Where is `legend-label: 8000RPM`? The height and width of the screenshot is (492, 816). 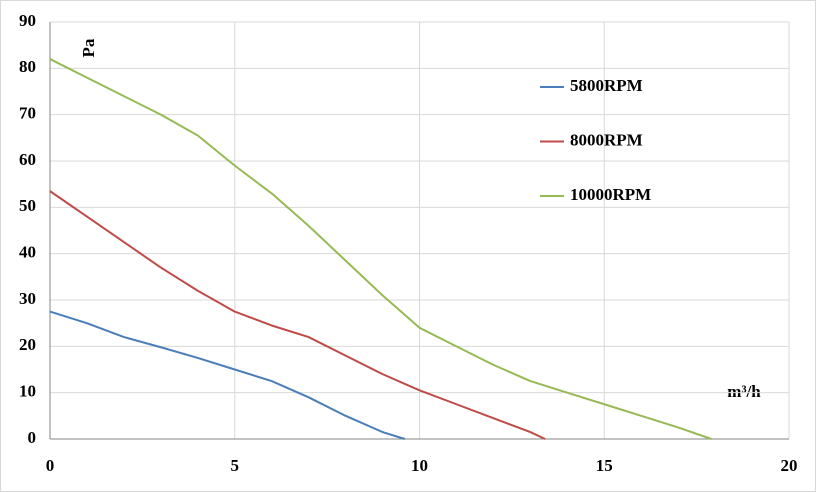
legend-label: 8000RPM is located at coordinates (606, 139).